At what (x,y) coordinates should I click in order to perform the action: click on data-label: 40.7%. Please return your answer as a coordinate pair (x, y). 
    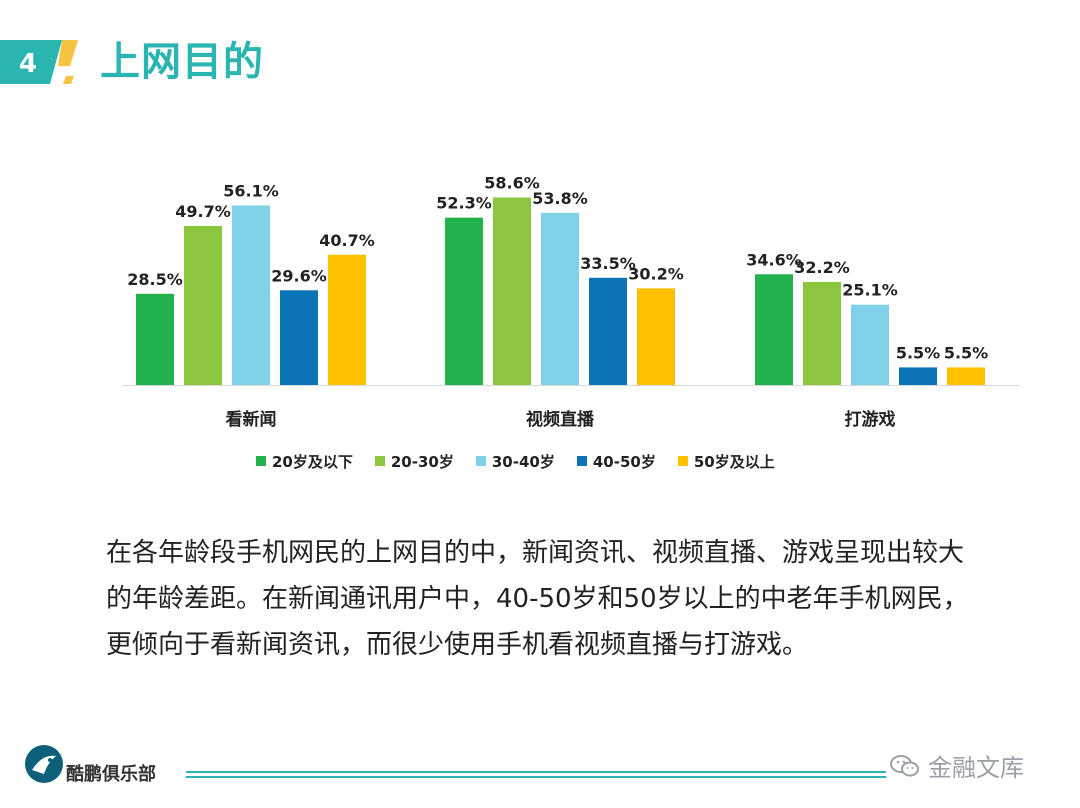
    Looking at the image, I should click on (347, 240).